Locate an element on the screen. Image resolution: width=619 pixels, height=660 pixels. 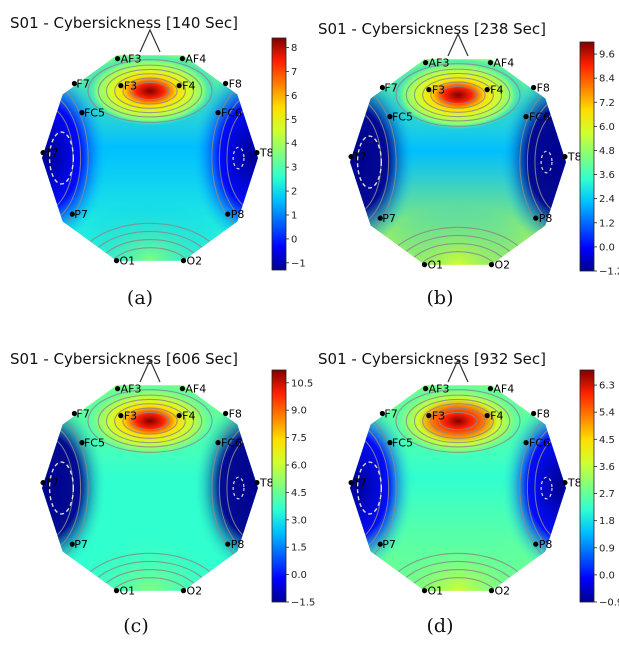
colorbar-tick-label: 9.0 is located at coordinates (299, 411).